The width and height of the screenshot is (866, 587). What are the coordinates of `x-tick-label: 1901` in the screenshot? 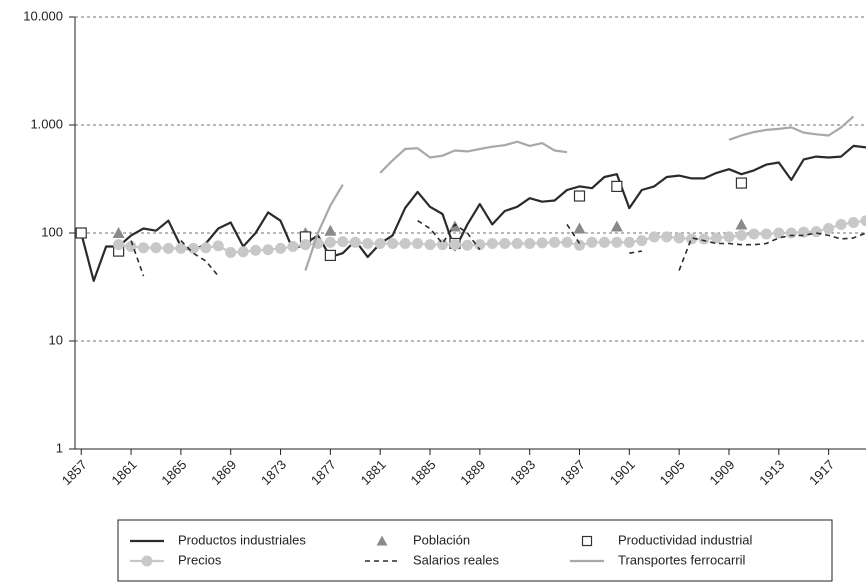 It's located at (622, 472).